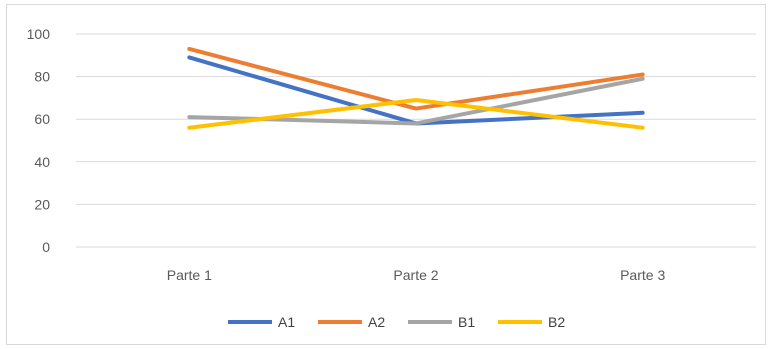 The image size is (772, 349). I want to click on legend: A1 A2 B1 B2, so click(396, 322).